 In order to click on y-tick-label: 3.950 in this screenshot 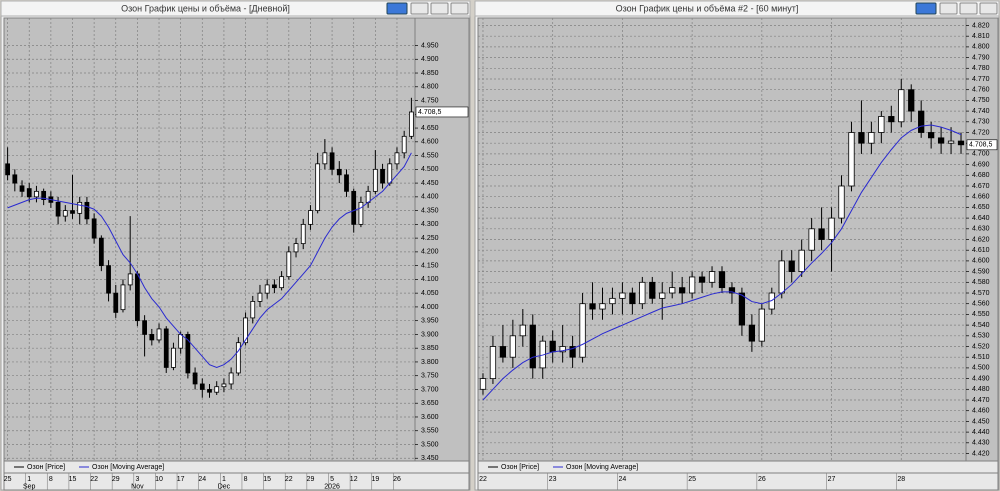, I will do `click(430, 321)`.